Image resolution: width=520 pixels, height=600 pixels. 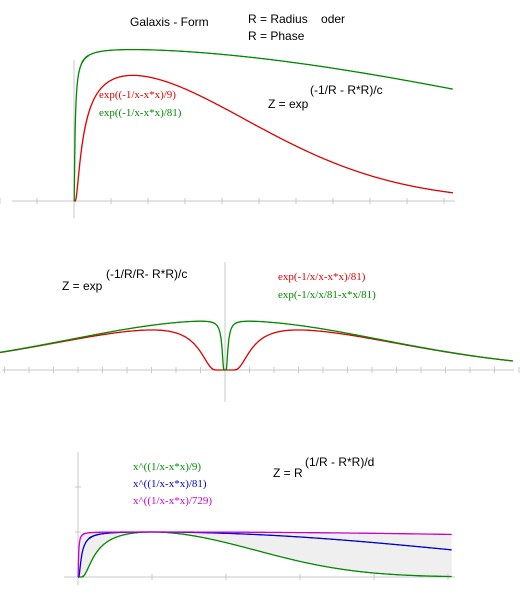 I want to click on panel-3-equation-exponent: (1/R - R*R)/d, so click(x=339, y=462).